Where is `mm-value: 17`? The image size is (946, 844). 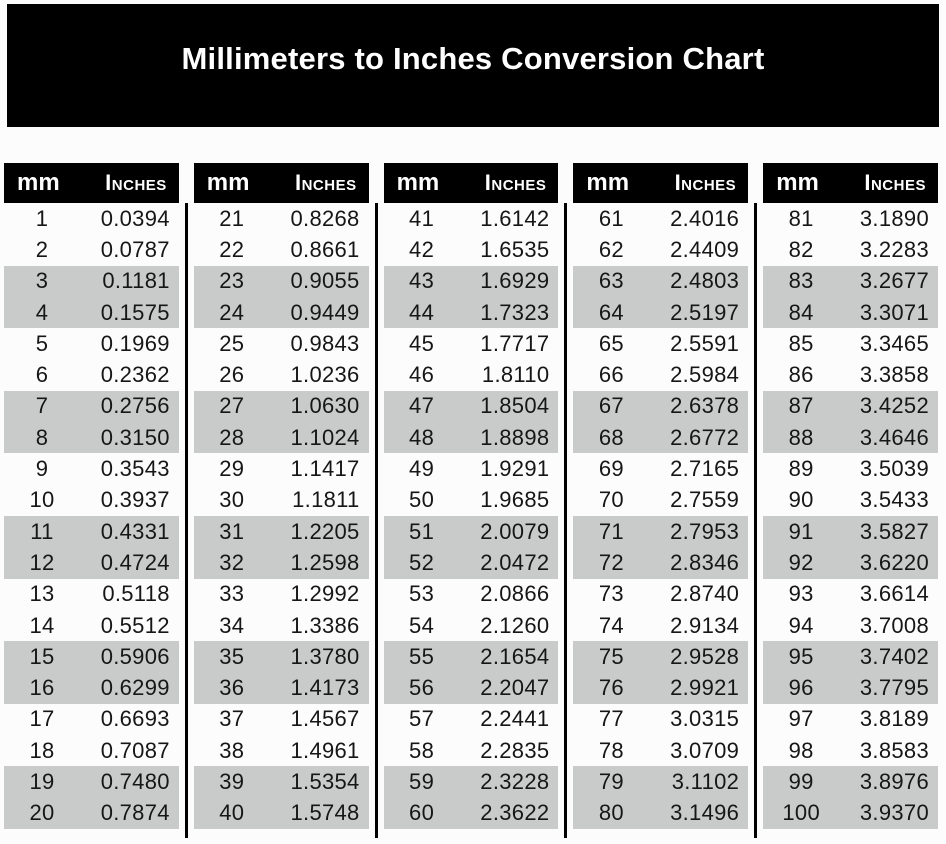
mm-value: 17 is located at coordinates (42, 719).